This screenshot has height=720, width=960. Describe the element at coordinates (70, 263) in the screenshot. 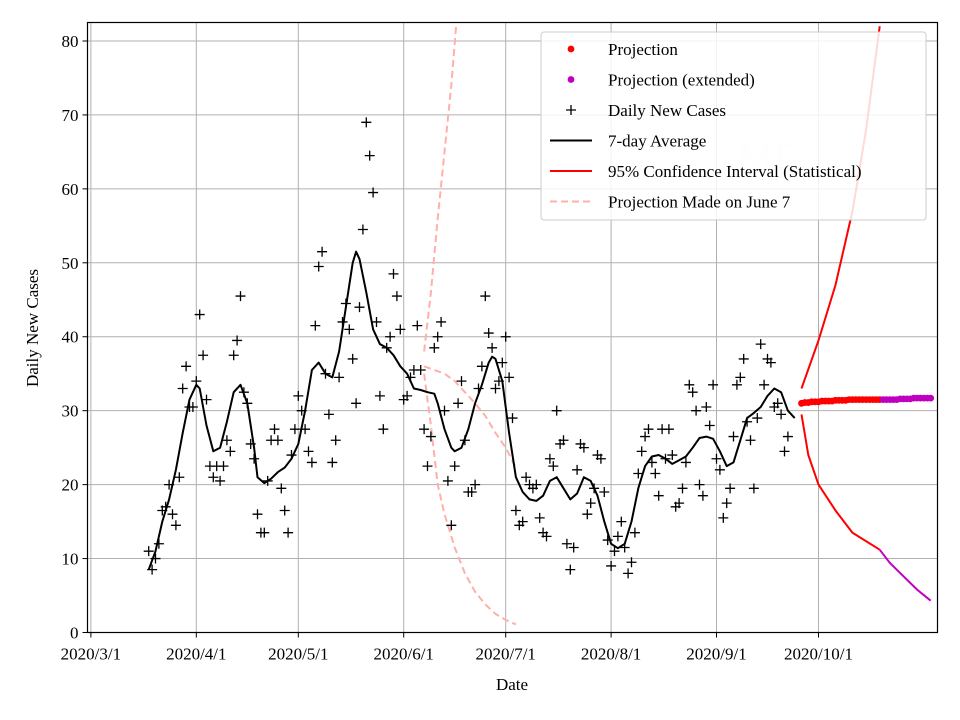

I see `y-tick-label: 50` at that location.